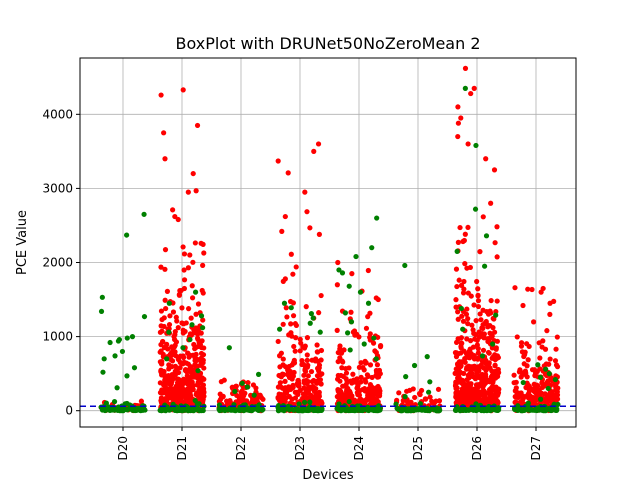  Describe the element at coordinates (241, 448) in the screenshot. I see `x-tick-label: D22` at that location.